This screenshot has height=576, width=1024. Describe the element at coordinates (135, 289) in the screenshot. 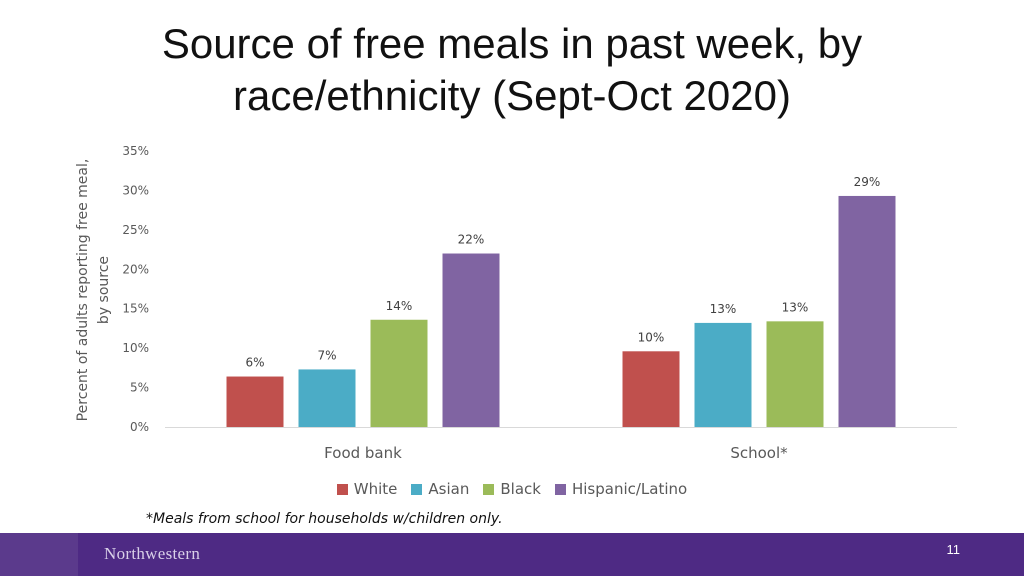

I see `y-axis-ticks: 0% 5% 10% 15% 20% 25% 30% 35%` at that location.